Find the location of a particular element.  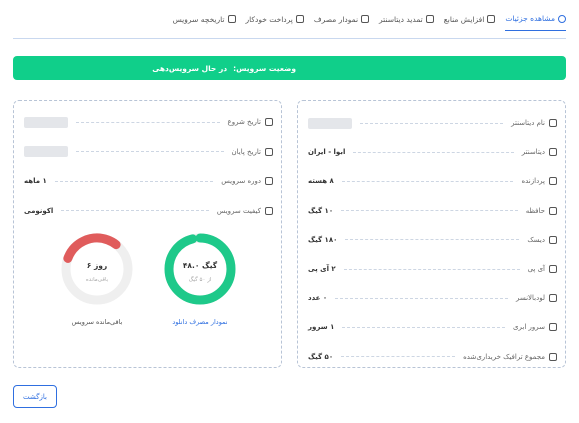

info-row: دیتاسنتر ابوا - ایران is located at coordinates (432, 152).